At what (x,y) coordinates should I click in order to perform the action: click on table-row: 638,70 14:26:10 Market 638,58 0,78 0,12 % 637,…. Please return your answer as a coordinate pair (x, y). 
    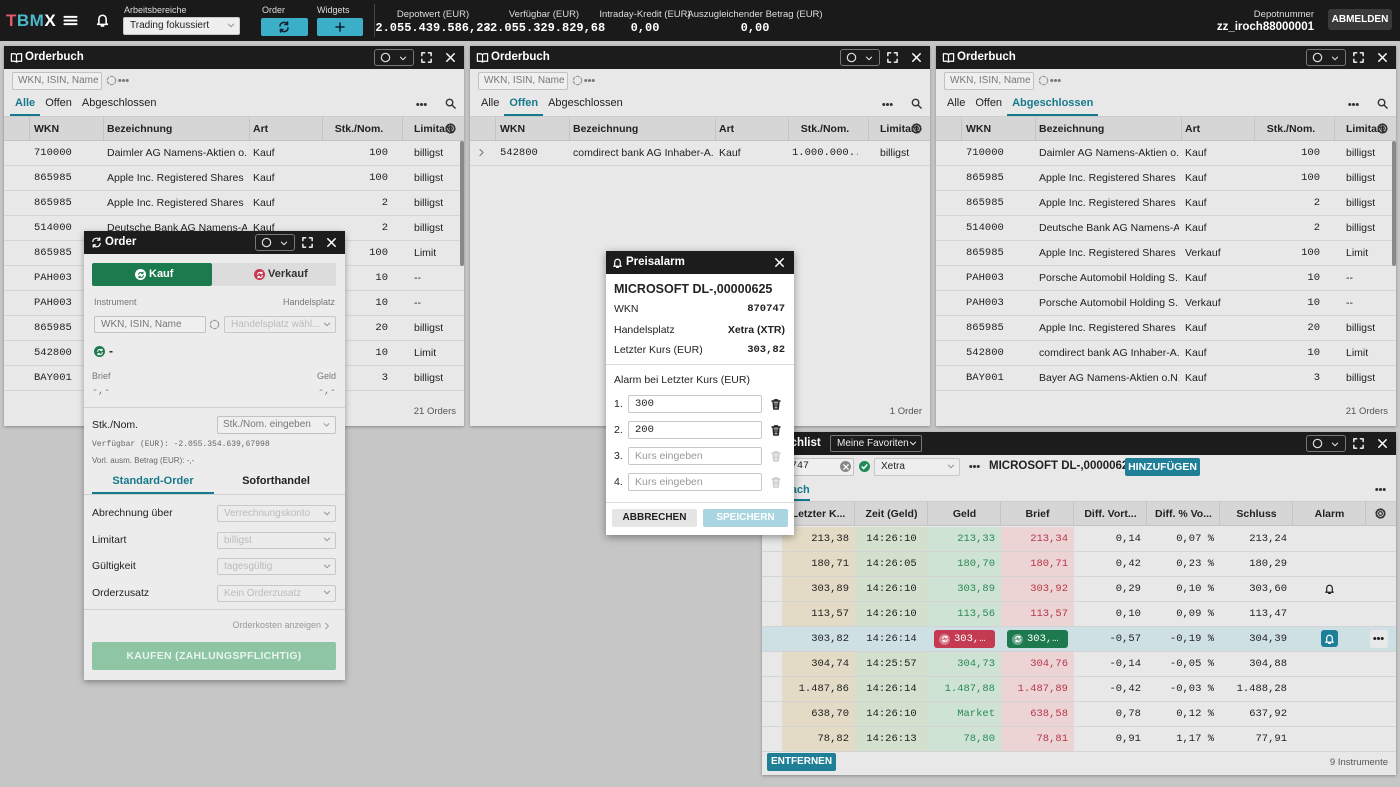
    Looking at the image, I should click on (1079, 714).